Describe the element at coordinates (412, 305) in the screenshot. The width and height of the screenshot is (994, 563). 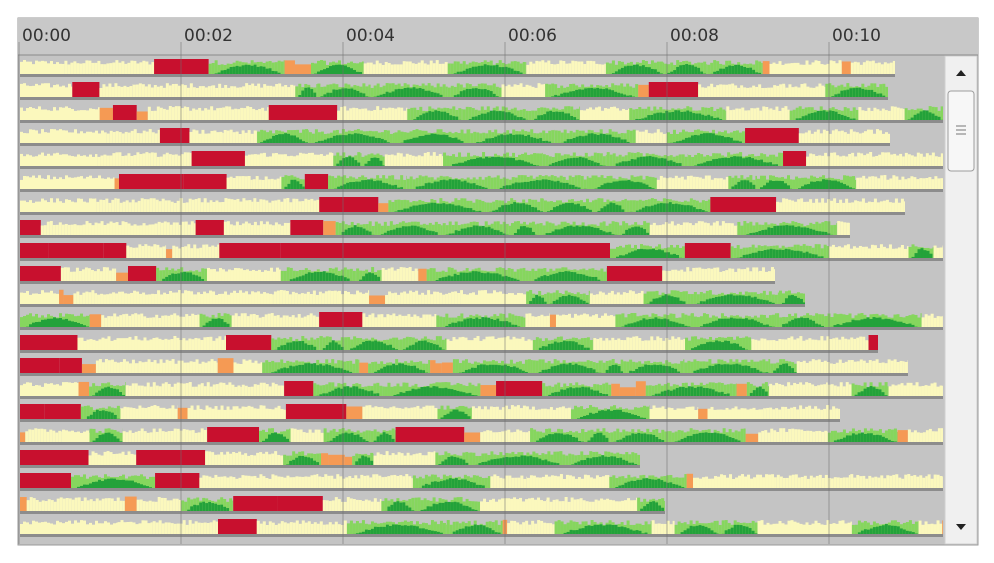
I see `row-track` at that location.